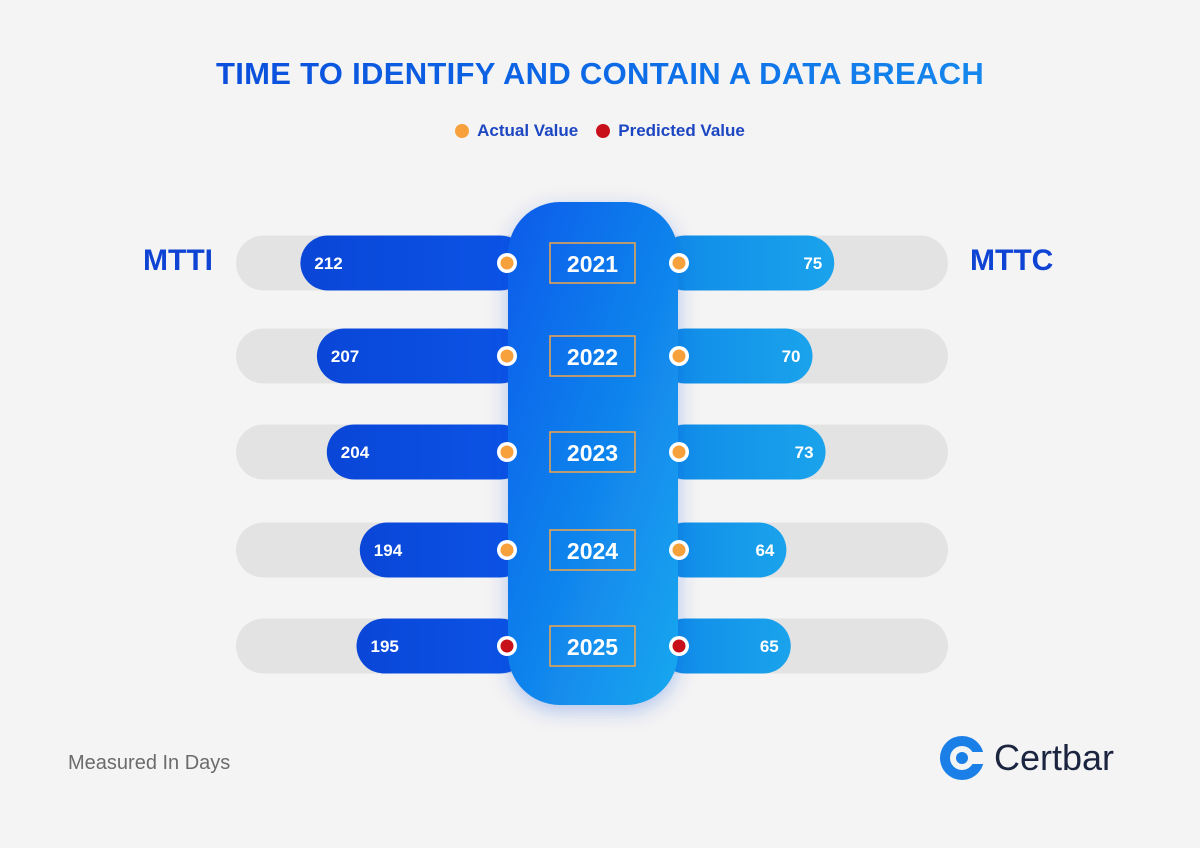 The width and height of the screenshot is (1200, 848). What do you see at coordinates (462, 131) in the screenshot?
I see `actual-marker-icon` at bounding box center [462, 131].